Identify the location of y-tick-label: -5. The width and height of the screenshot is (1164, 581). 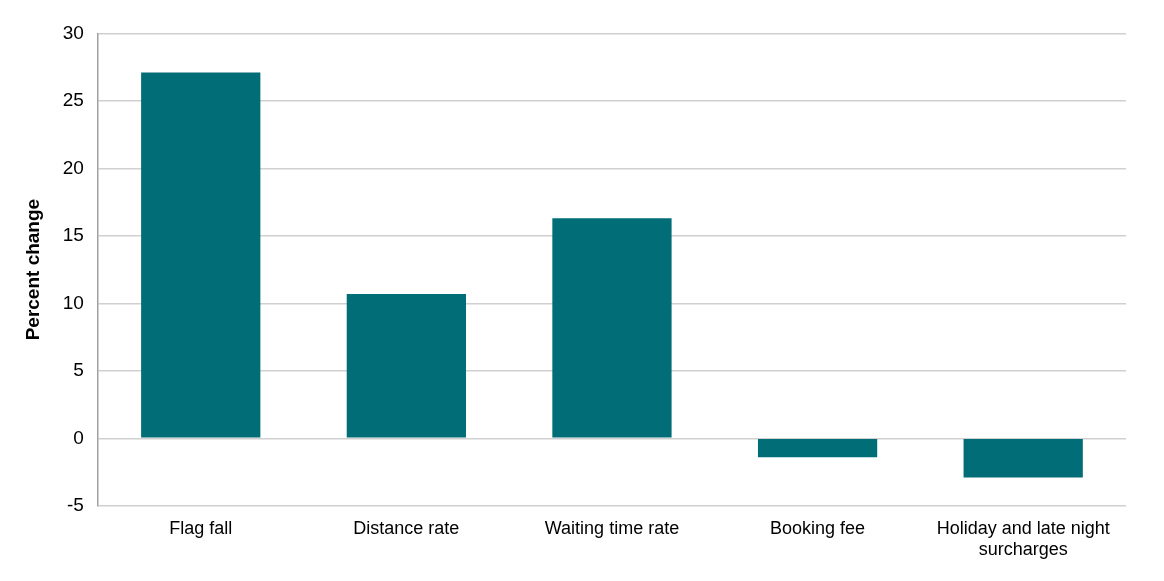
(75, 505).